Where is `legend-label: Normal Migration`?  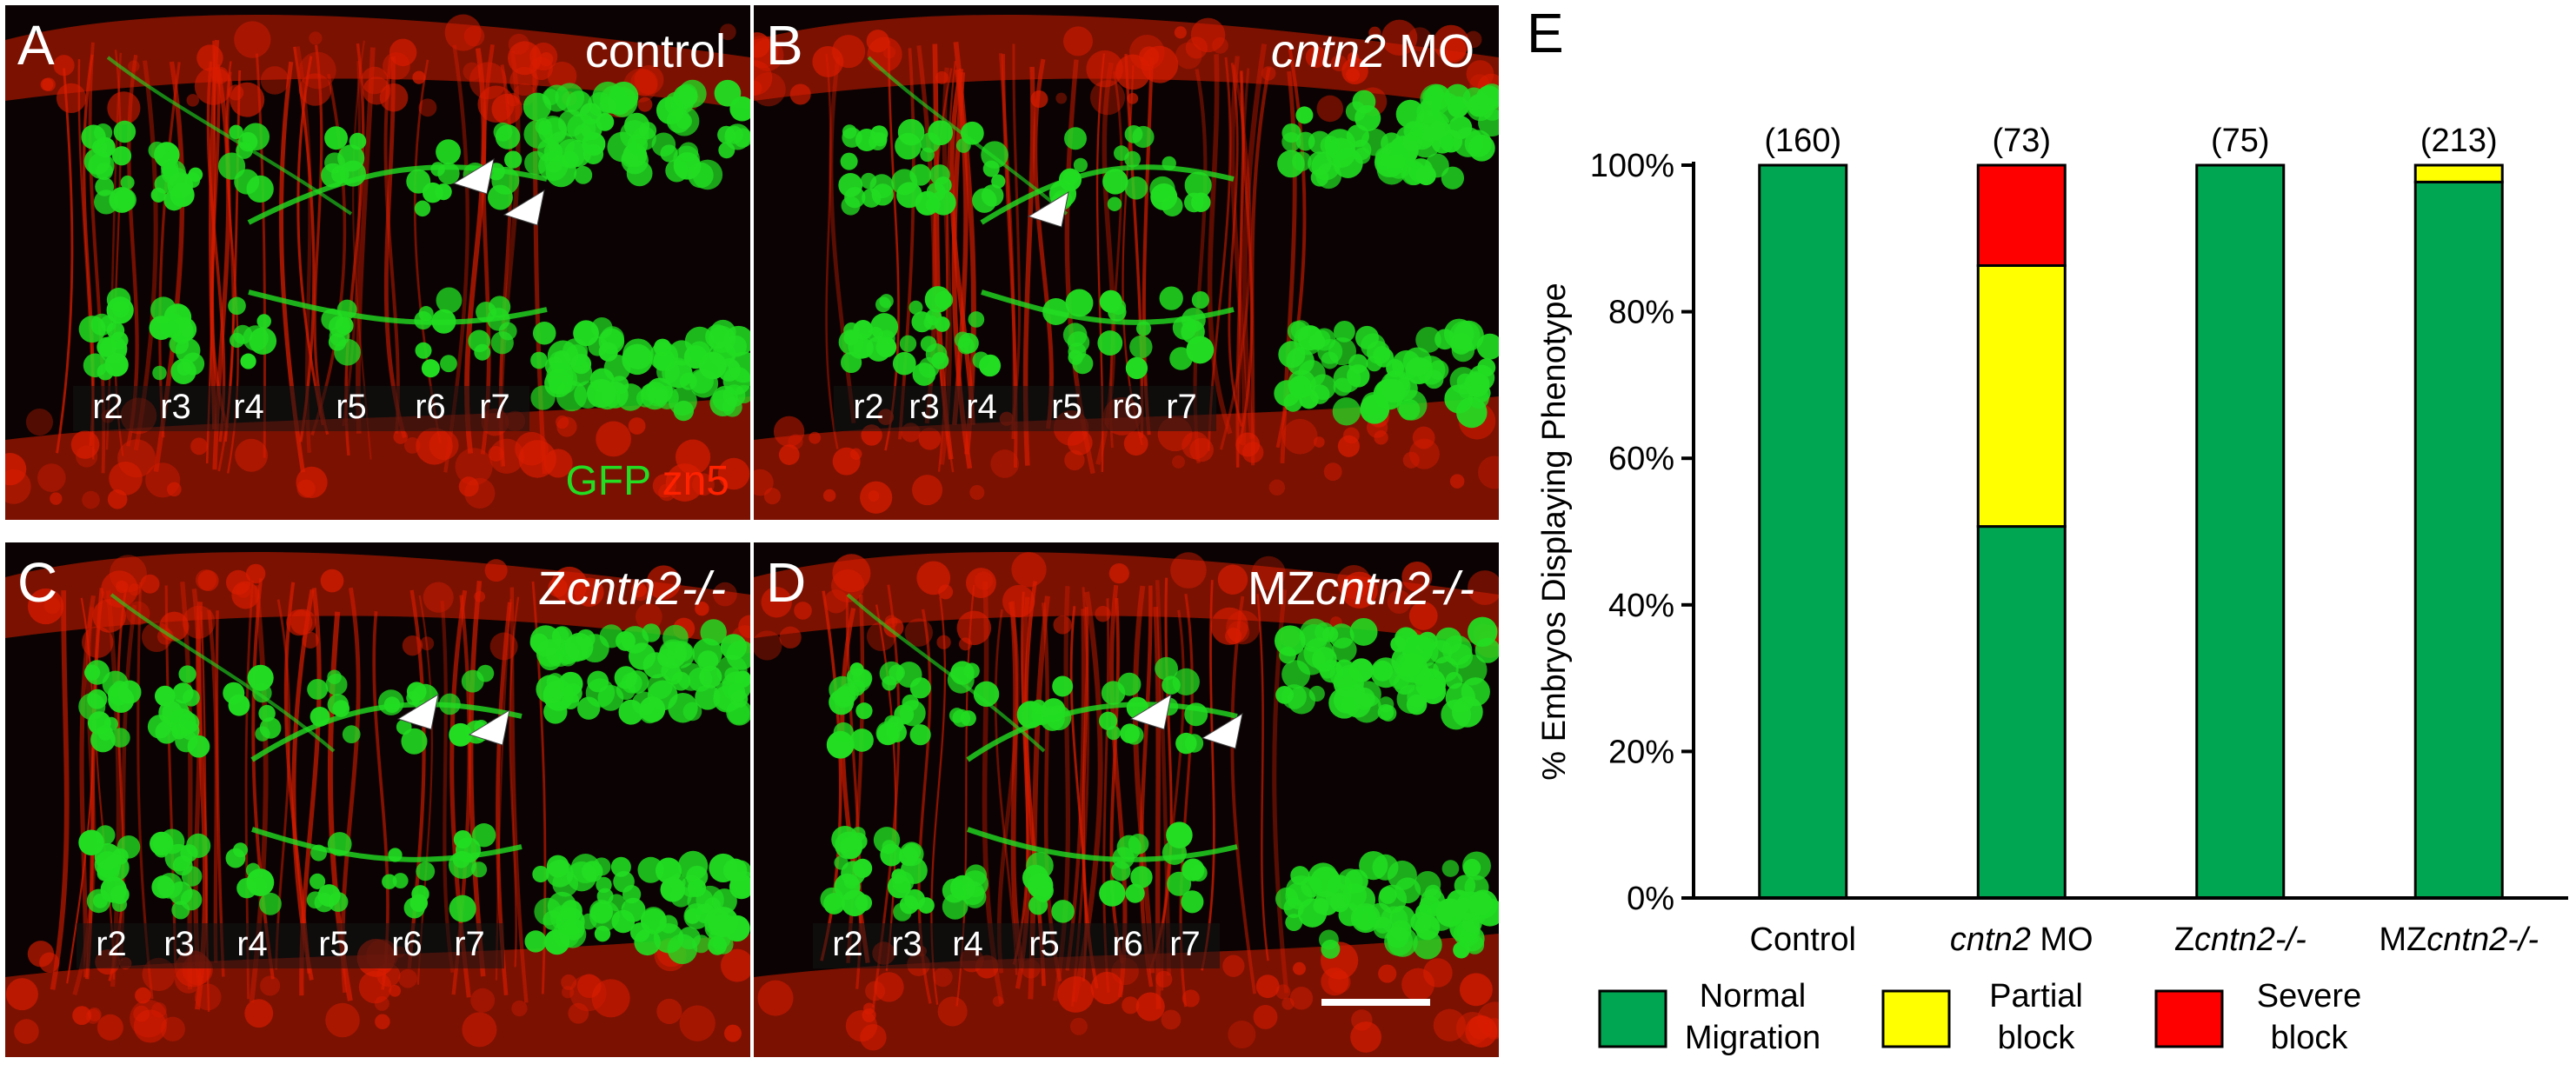 legend-label: Normal Migration is located at coordinates (1753, 1017).